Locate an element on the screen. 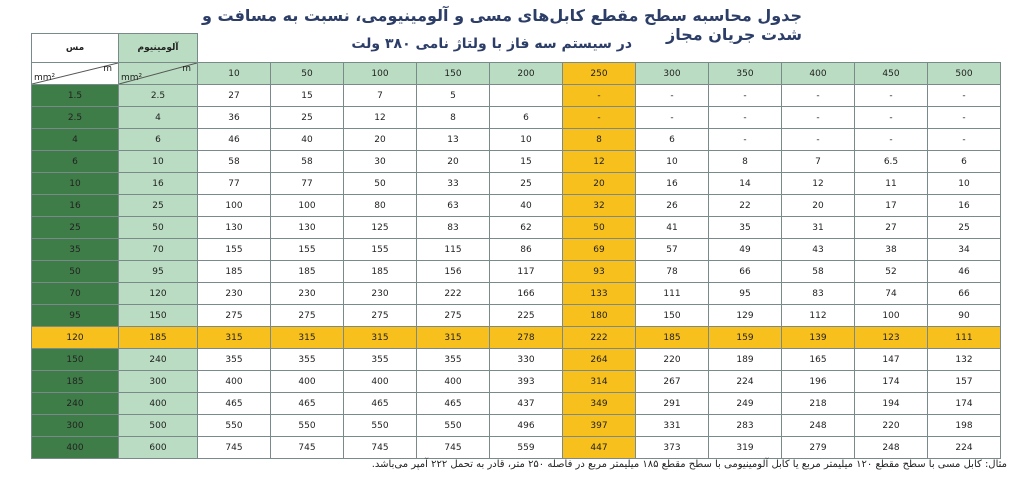  current-value-cell: 559 is located at coordinates (526, 447).